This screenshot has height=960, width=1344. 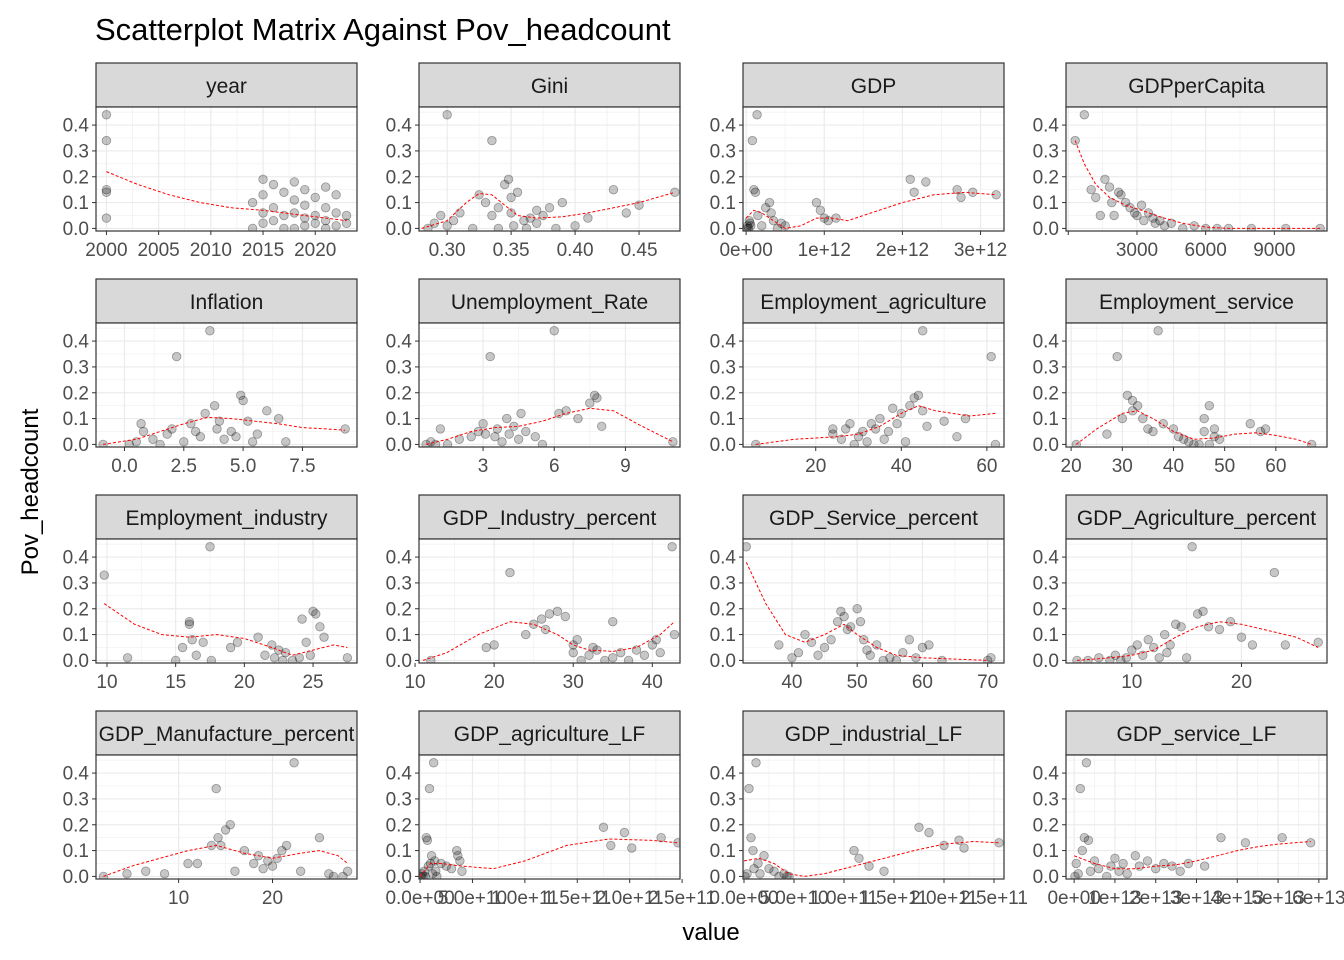 What do you see at coordinates (1046, 609) in the screenshot?
I see `y-tick-label: 0.2` at bounding box center [1046, 609].